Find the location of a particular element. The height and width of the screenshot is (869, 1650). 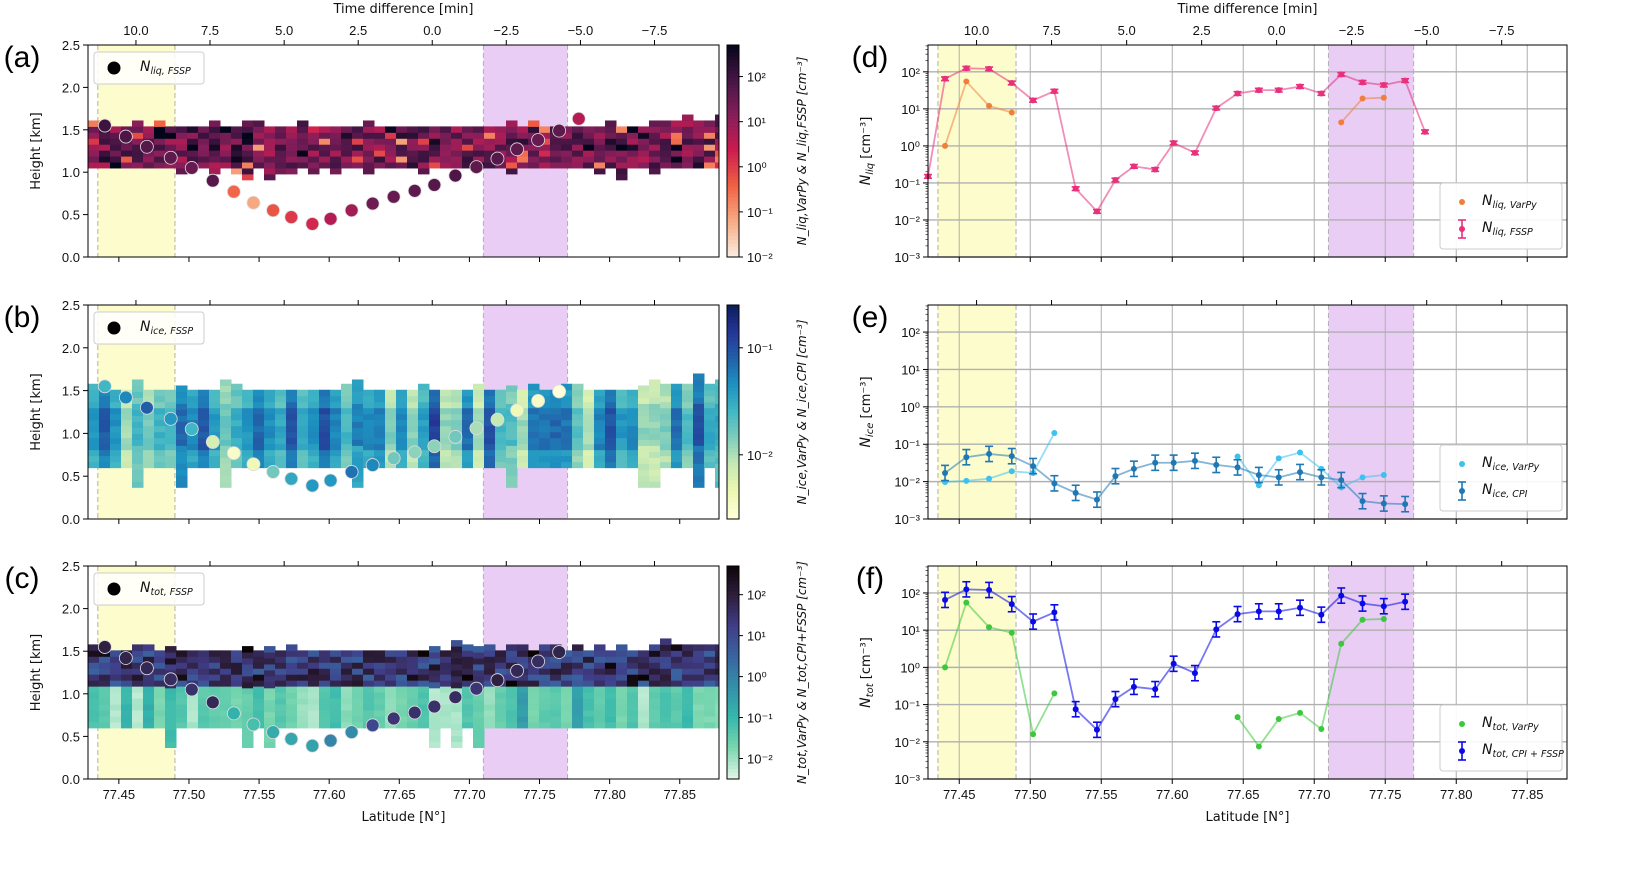

bottom-axis-title: Latitude [N°] is located at coordinates (1247, 817).